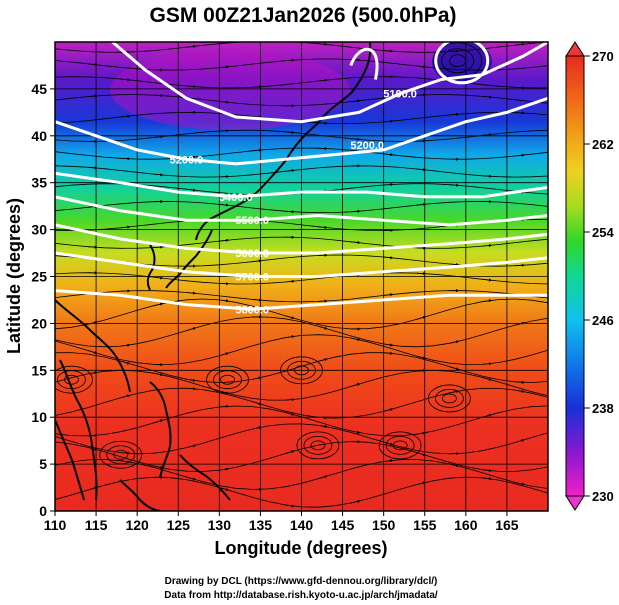  Describe the element at coordinates (603, 496) in the screenshot. I see `colorbar-tick-label: 230` at that location.